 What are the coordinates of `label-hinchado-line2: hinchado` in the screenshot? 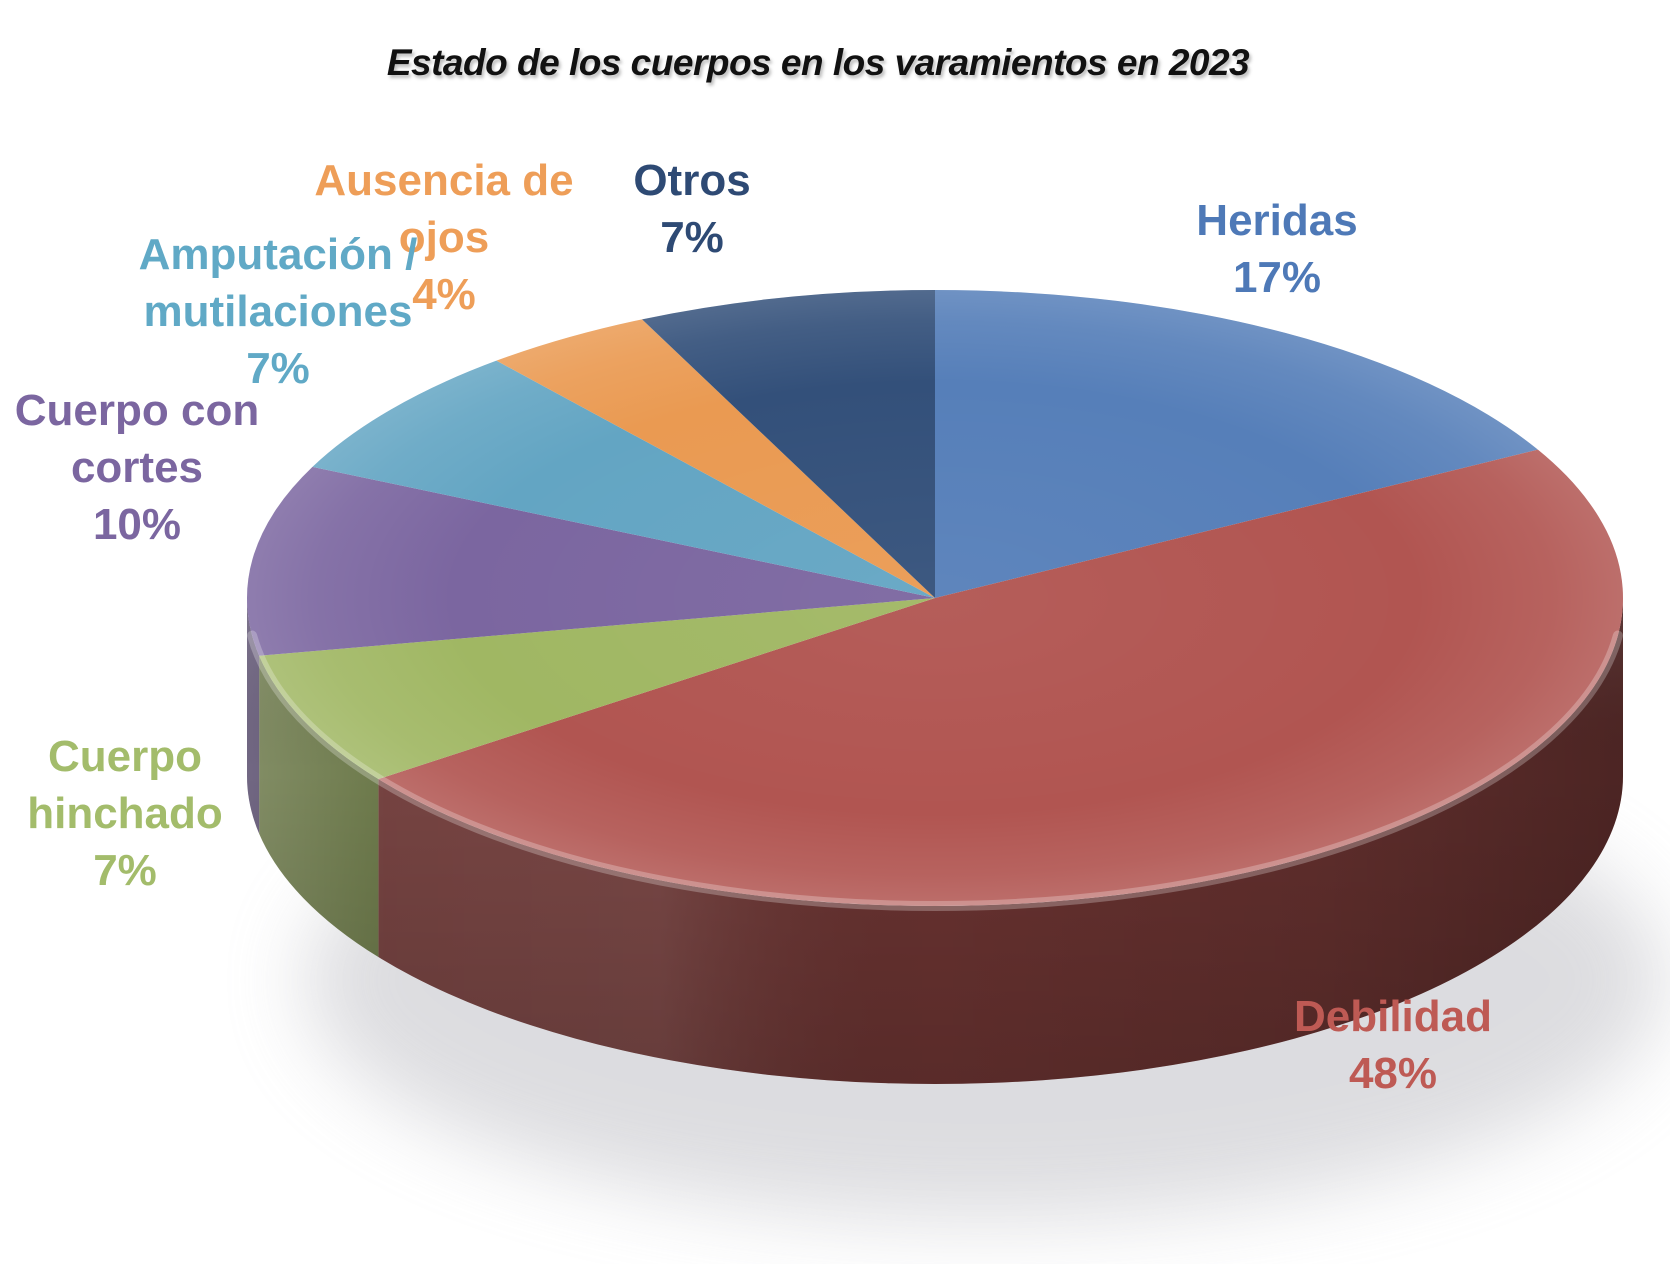 It's located at (125, 813).